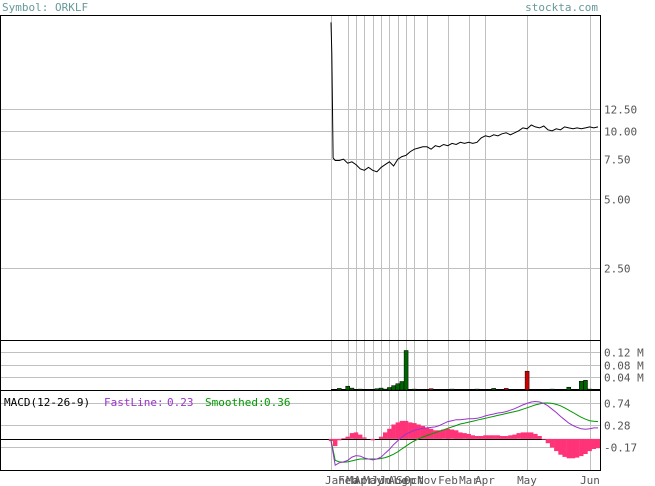 This screenshot has height=486, width=655. Describe the element at coordinates (406, 480) in the screenshot. I see `x-tick-label: Sep` at that location.